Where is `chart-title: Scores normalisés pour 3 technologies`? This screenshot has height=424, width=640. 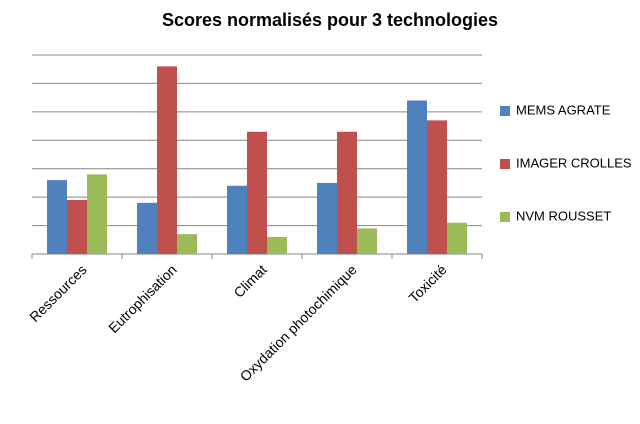 chart-title: Scores normalisés pour 3 technologies is located at coordinates (330, 20).